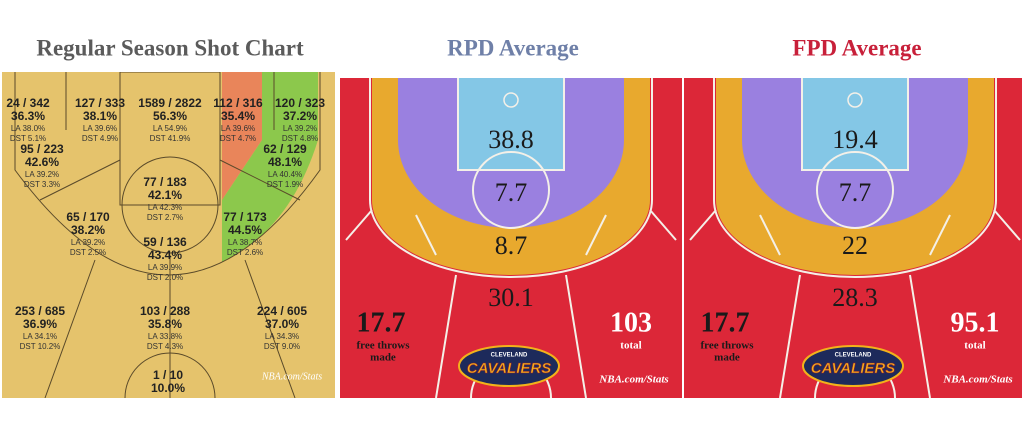  What do you see at coordinates (245, 252) in the screenshot?
I see `zone-distribution: DST 2.6%` at bounding box center [245, 252].